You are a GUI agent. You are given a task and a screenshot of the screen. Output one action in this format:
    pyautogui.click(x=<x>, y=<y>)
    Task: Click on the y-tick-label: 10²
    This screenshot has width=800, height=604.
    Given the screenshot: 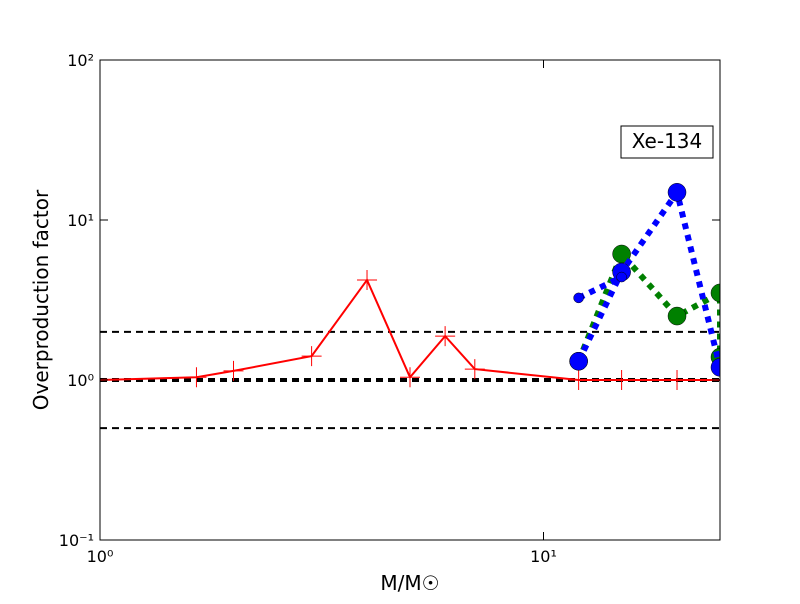 What is the action you would take?
    pyautogui.click(x=80, y=60)
    